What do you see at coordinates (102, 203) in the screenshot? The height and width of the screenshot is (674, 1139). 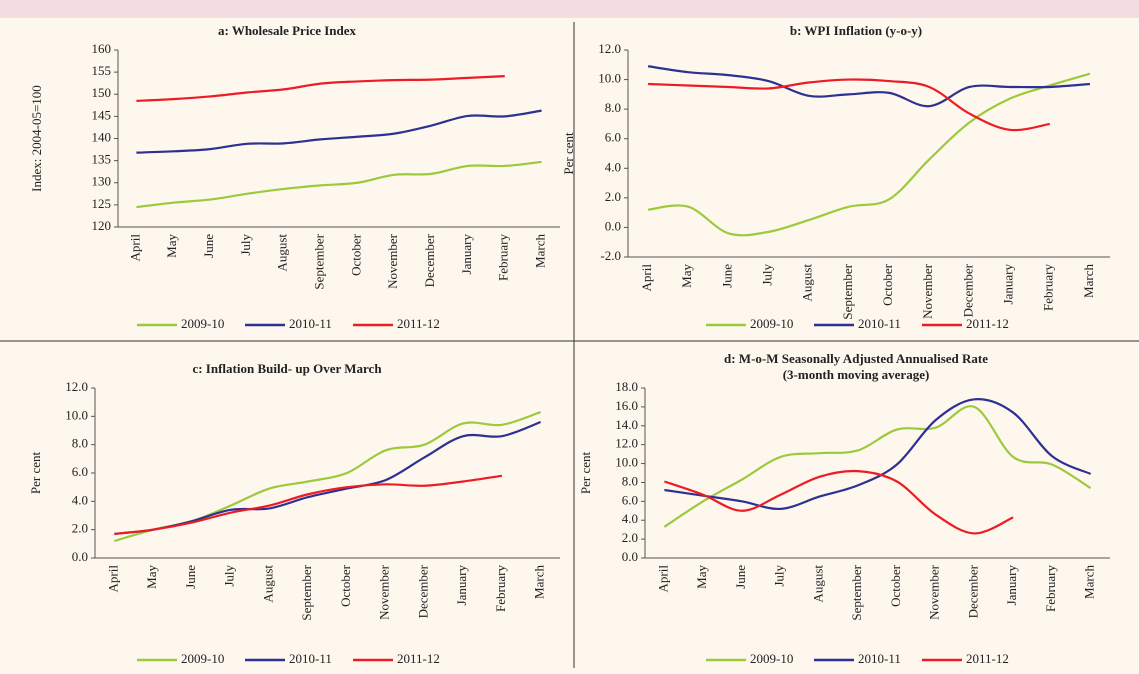 I see `y-tick-label: 125` at bounding box center [102, 203].